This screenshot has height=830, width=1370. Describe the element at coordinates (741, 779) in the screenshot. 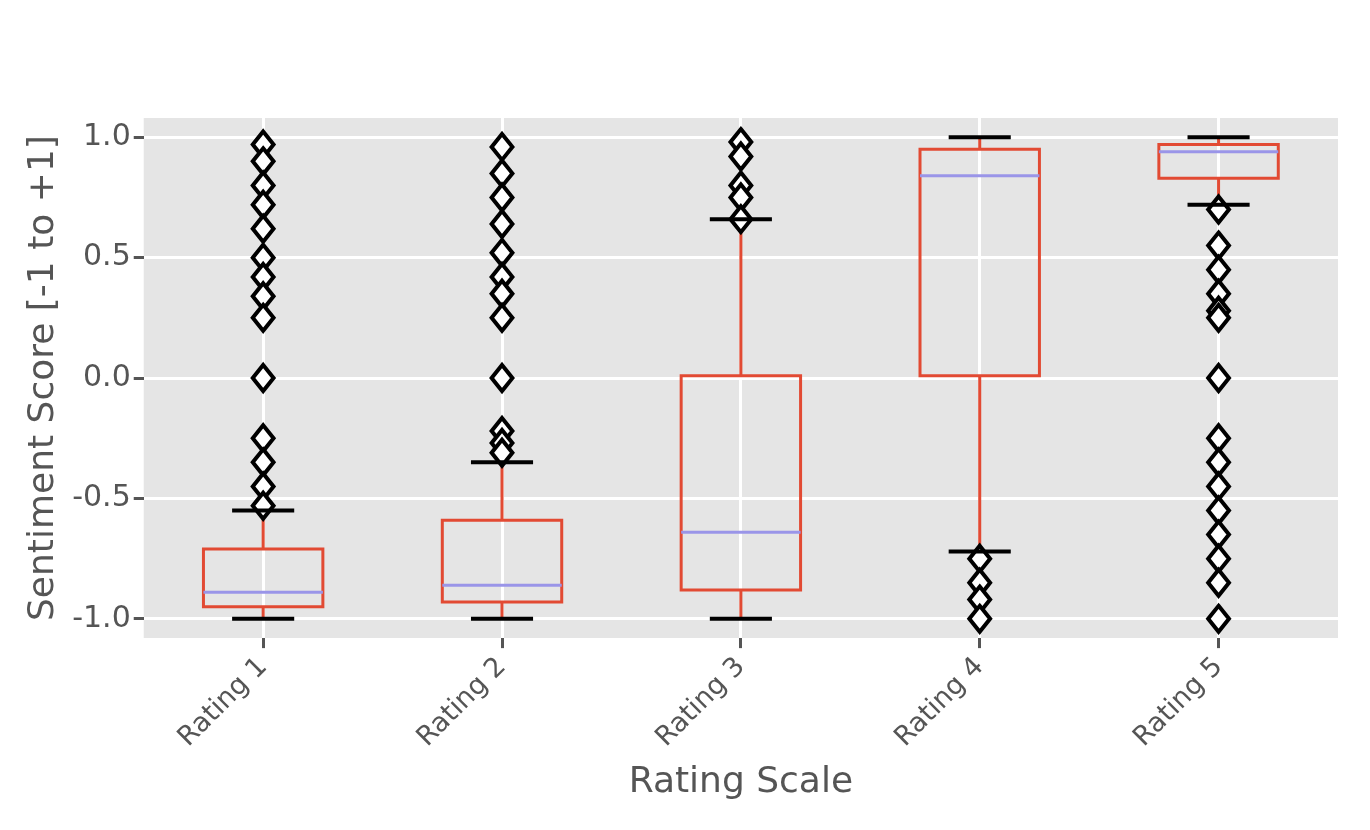

I see `x-axis-title: Rating Scale` at that location.